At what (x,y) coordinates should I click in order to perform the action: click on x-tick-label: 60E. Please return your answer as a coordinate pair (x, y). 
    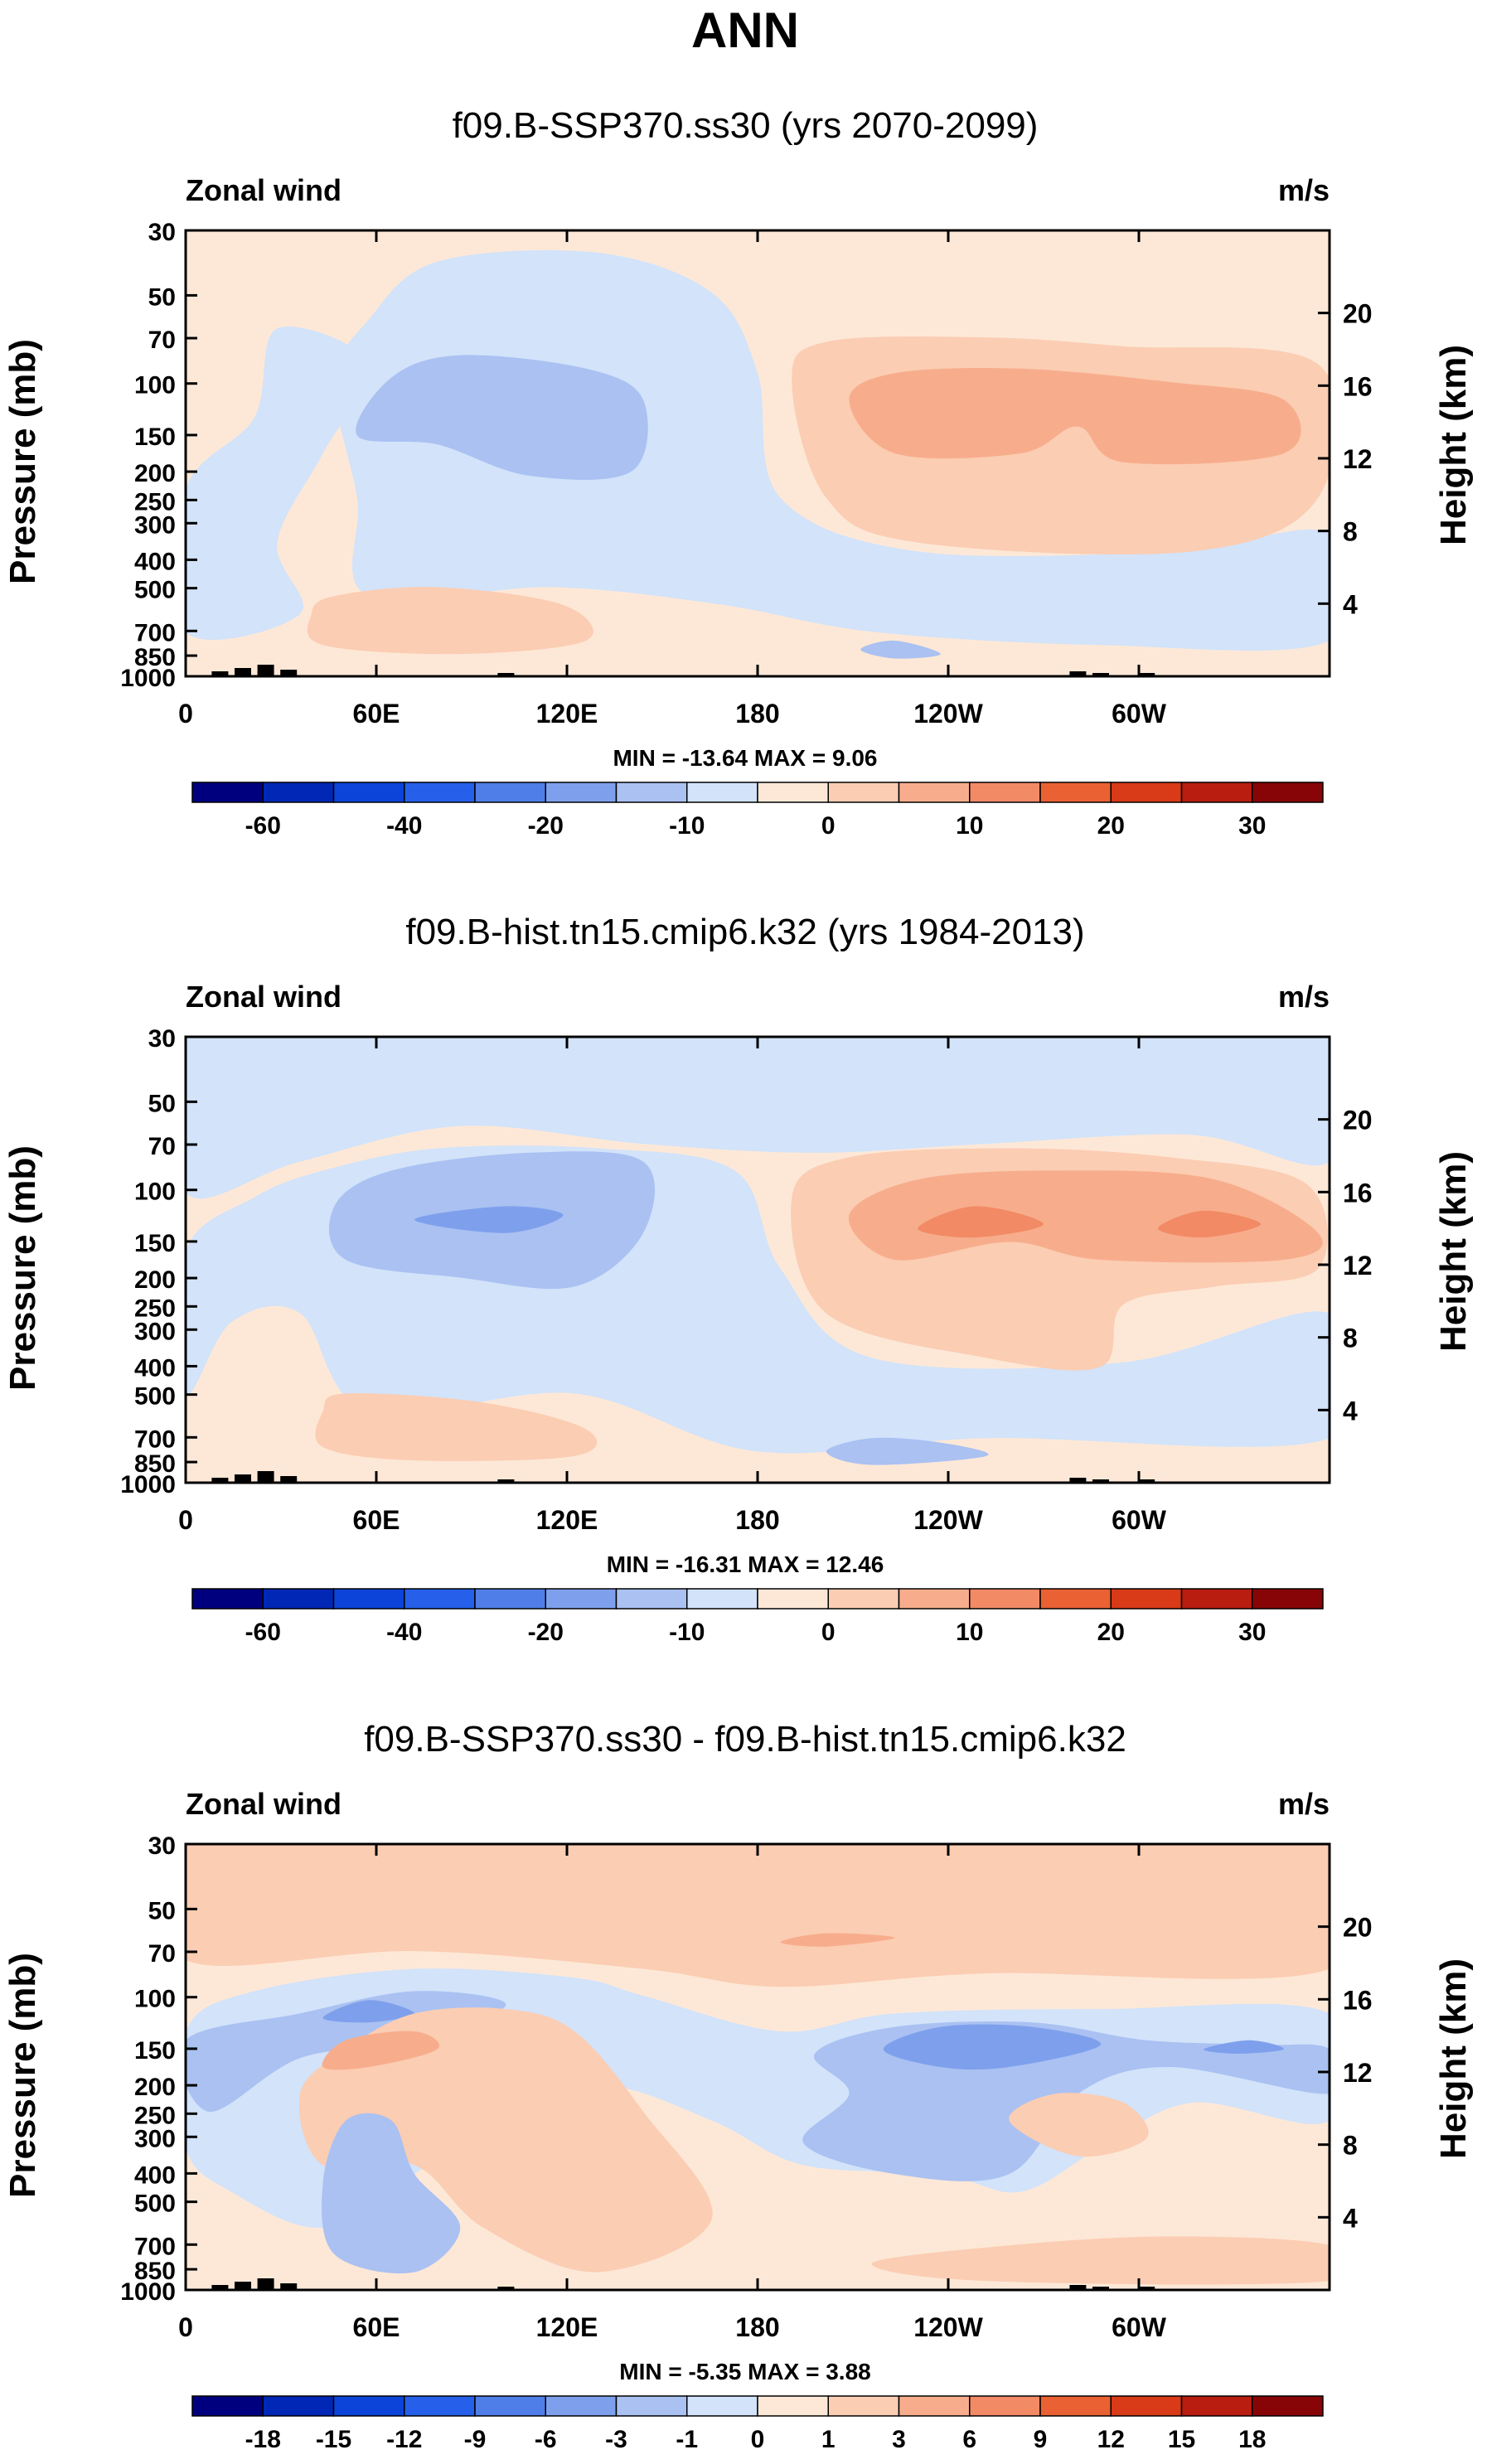
    Looking at the image, I should click on (376, 1520).